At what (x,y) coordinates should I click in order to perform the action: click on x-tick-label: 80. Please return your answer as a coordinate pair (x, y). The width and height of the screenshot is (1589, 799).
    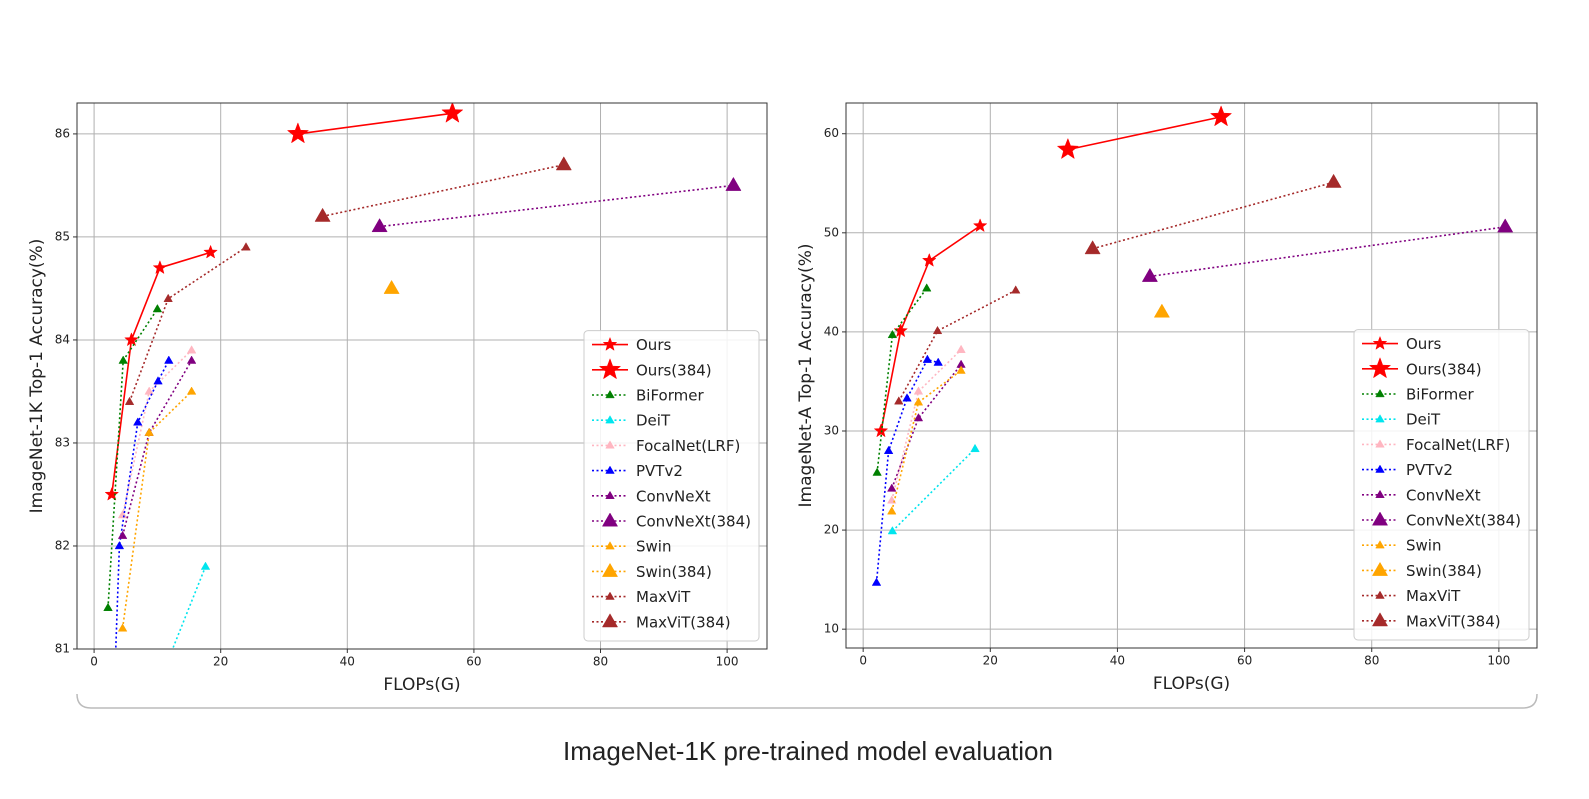
    Looking at the image, I should click on (600, 662).